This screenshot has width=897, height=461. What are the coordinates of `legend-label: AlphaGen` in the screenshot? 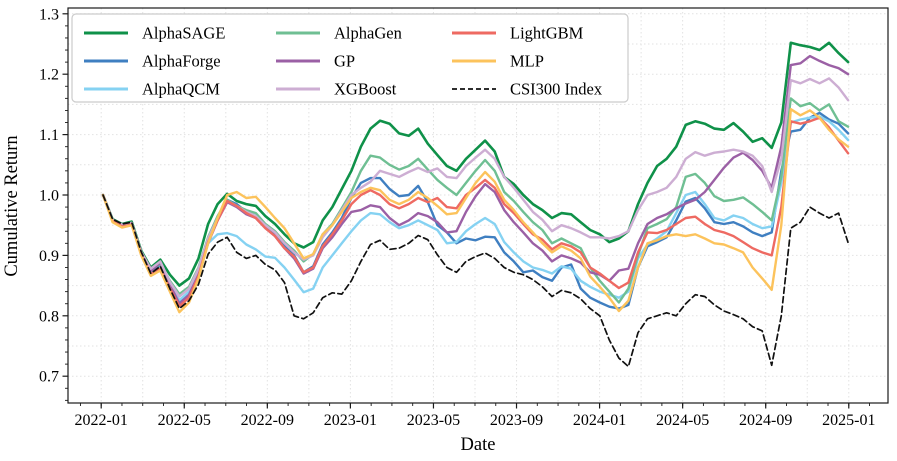 It's located at (368, 33).